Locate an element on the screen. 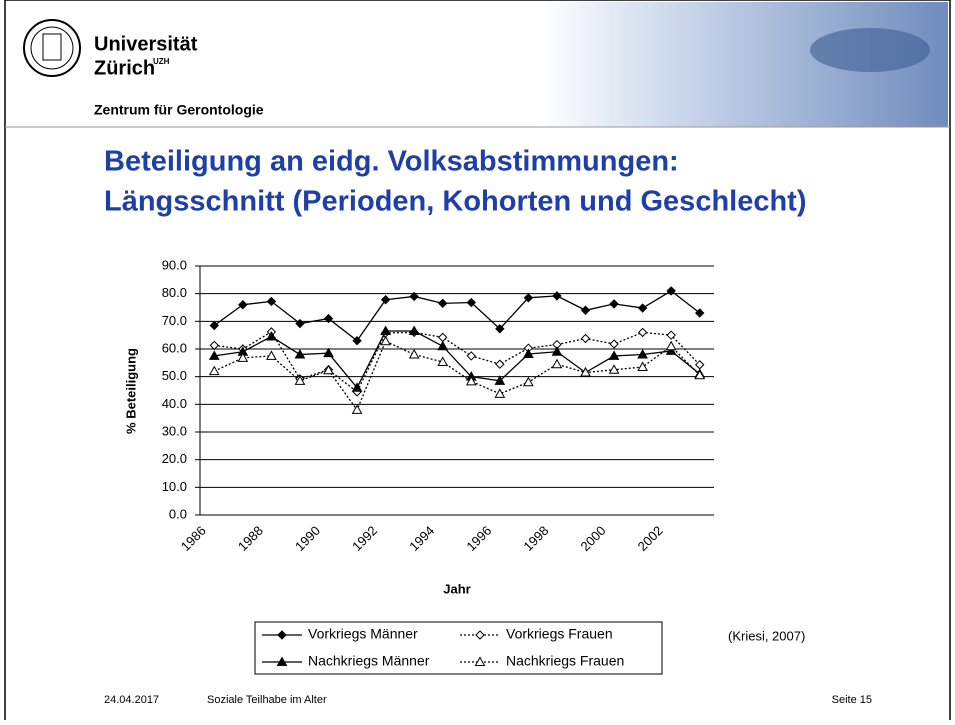 The height and width of the screenshot is (725, 955). university-name: Zürich is located at coordinates (124, 68).